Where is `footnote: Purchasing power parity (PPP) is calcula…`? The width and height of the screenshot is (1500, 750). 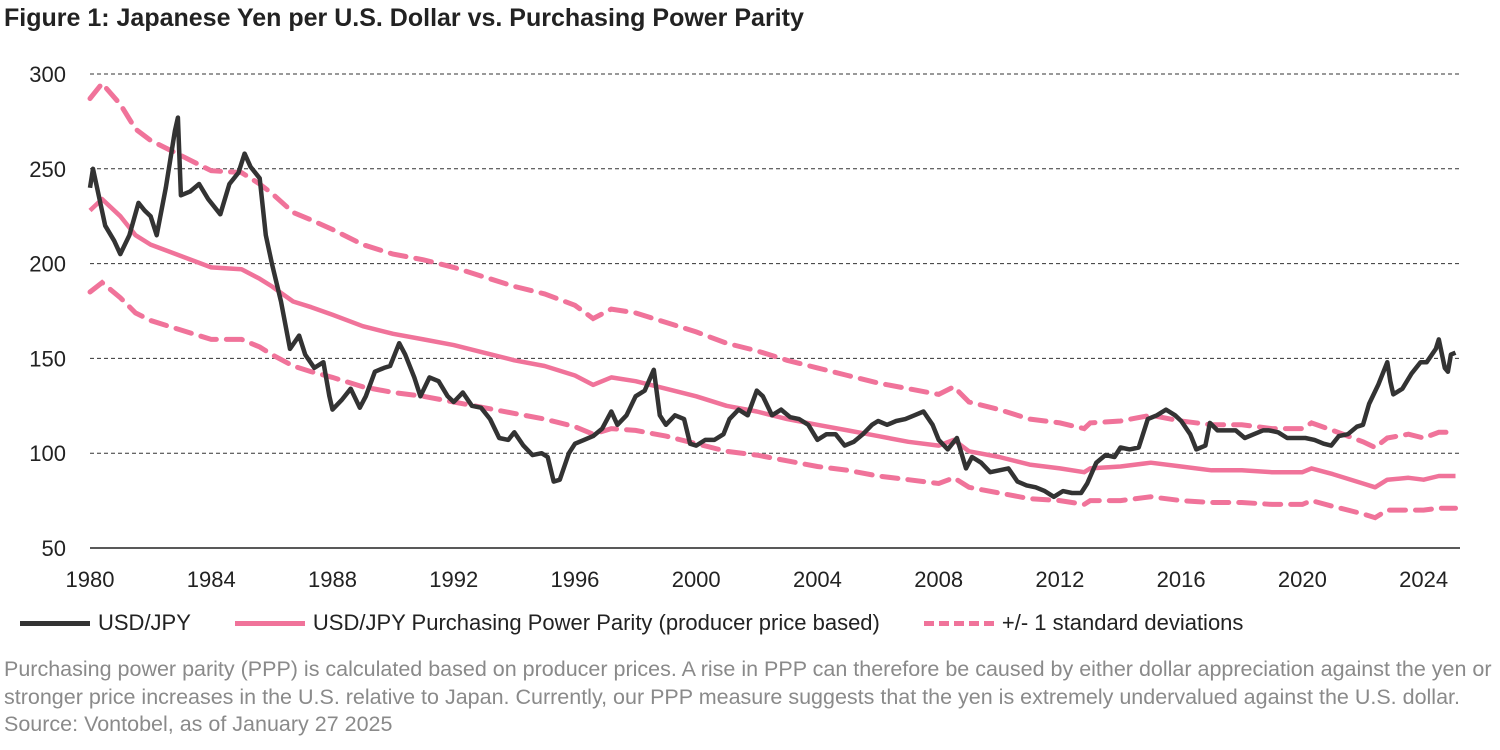
footnote: Purchasing power parity (PPP) is calcula… is located at coordinates (748, 696).